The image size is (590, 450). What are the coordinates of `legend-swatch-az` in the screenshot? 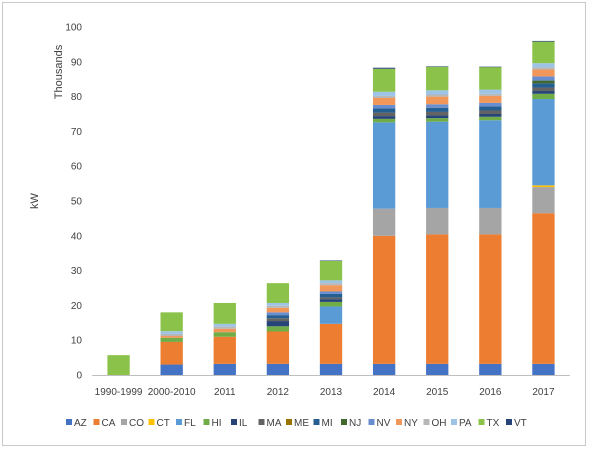 It's located at (69, 422).